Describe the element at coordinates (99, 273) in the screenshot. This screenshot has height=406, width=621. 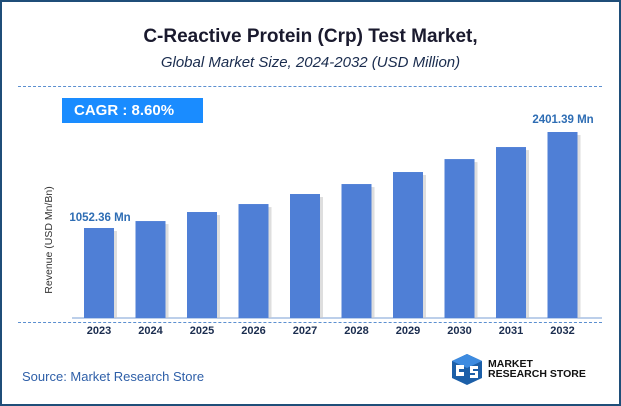
I see `bar-2023` at that location.